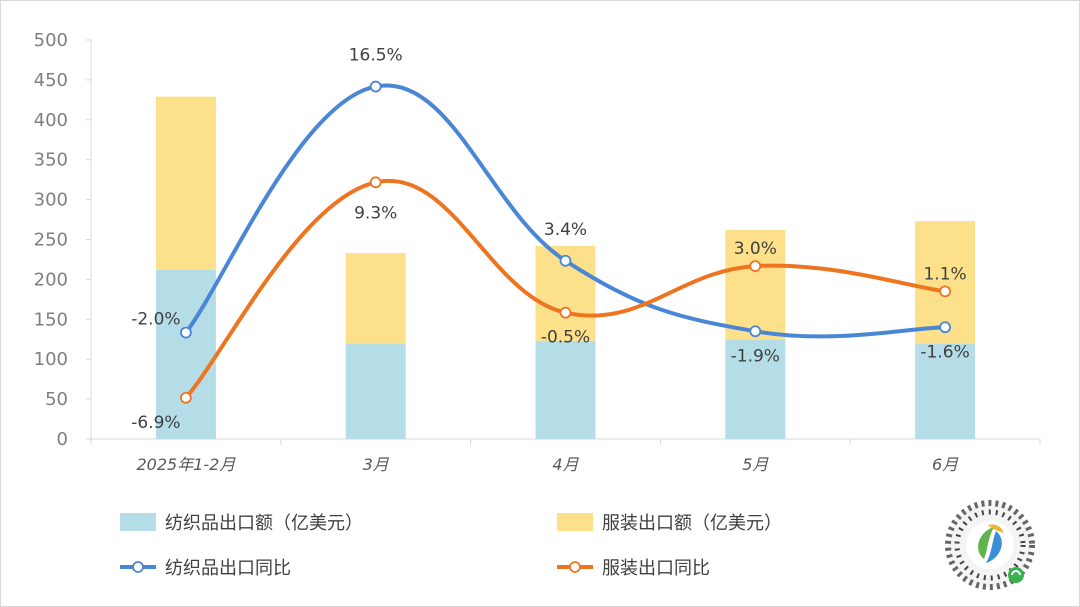 This screenshot has height=607, width=1080. What do you see at coordinates (51, 160) in the screenshot?
I see `y-tick-label: 350` at bounding box center [51, 160].